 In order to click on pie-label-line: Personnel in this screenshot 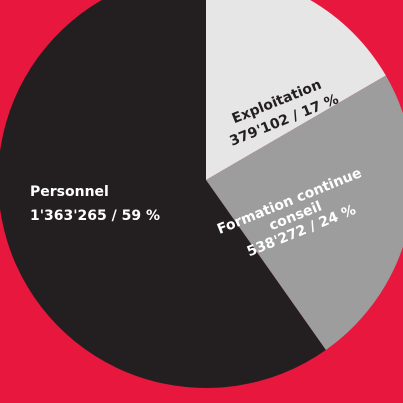, I will do `click(69, 192)`.